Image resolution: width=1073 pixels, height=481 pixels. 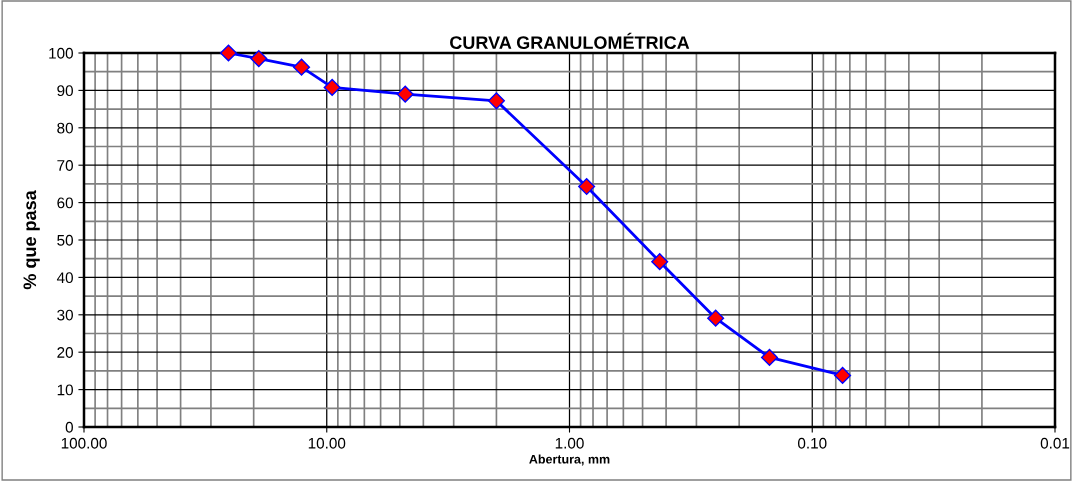 What do you see at coordinates (569, 443) in the screenshot?
I see `x-tick-label: 1.00` at bounding box center [569, 443].